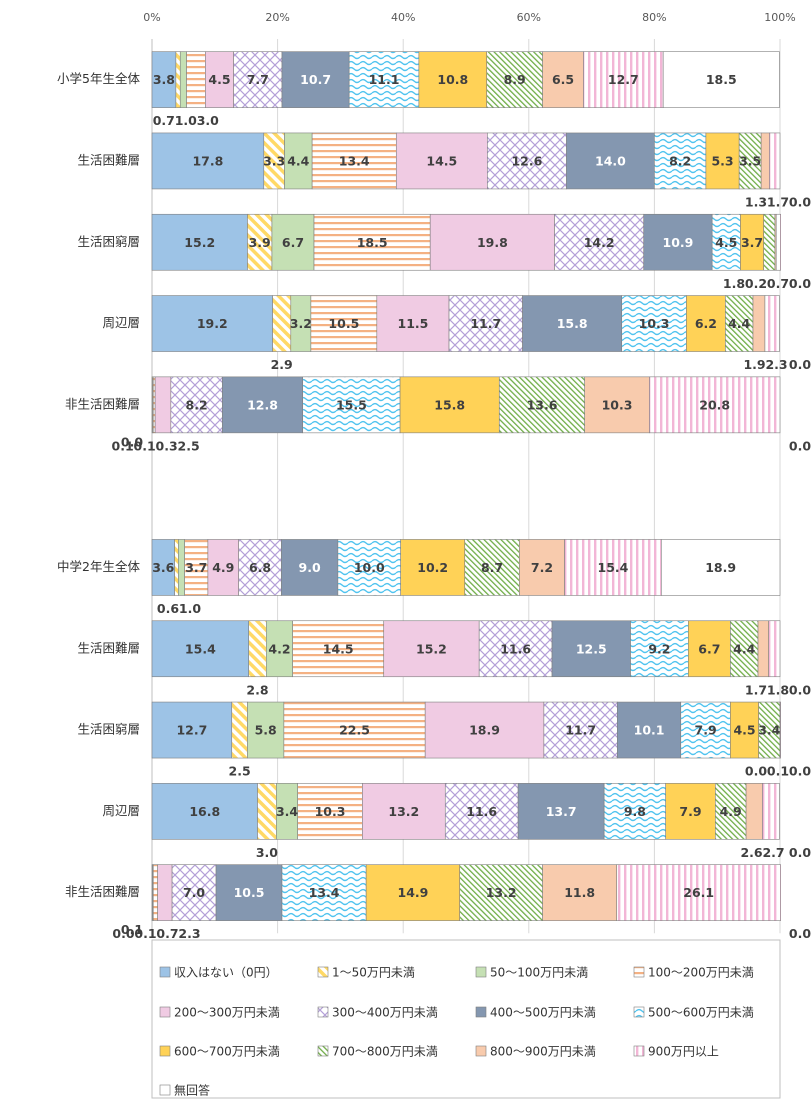 The height and width of the screenshot is (1101, 811). I want to click on data-label: 9.2, so click(659, 648).